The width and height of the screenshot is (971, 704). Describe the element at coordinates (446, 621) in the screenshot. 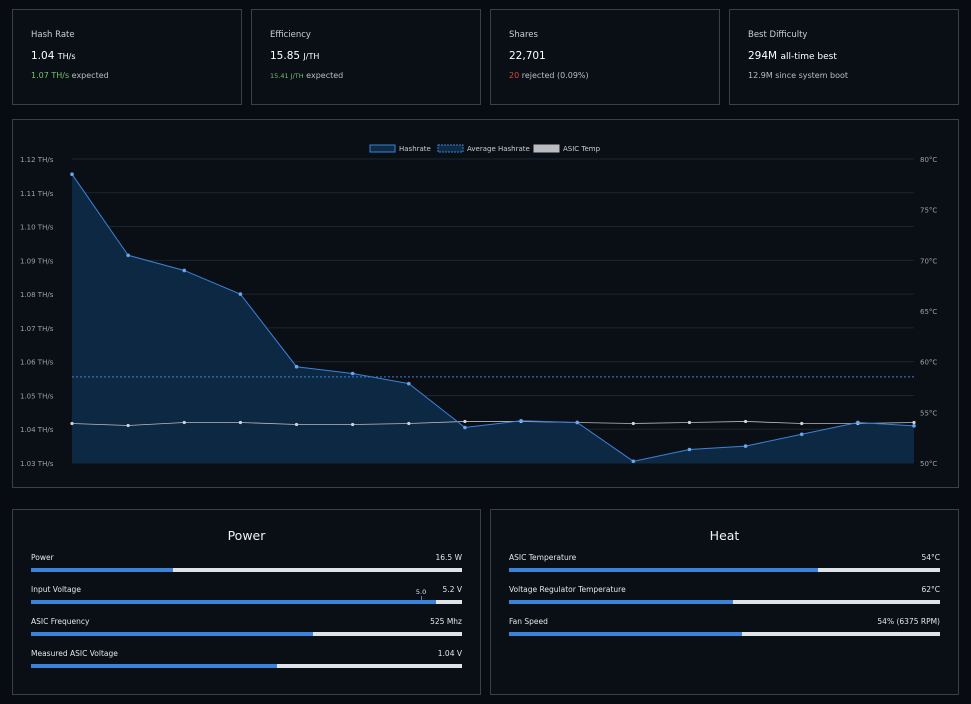

I see `metric-value: 525 Mhz` at that location.